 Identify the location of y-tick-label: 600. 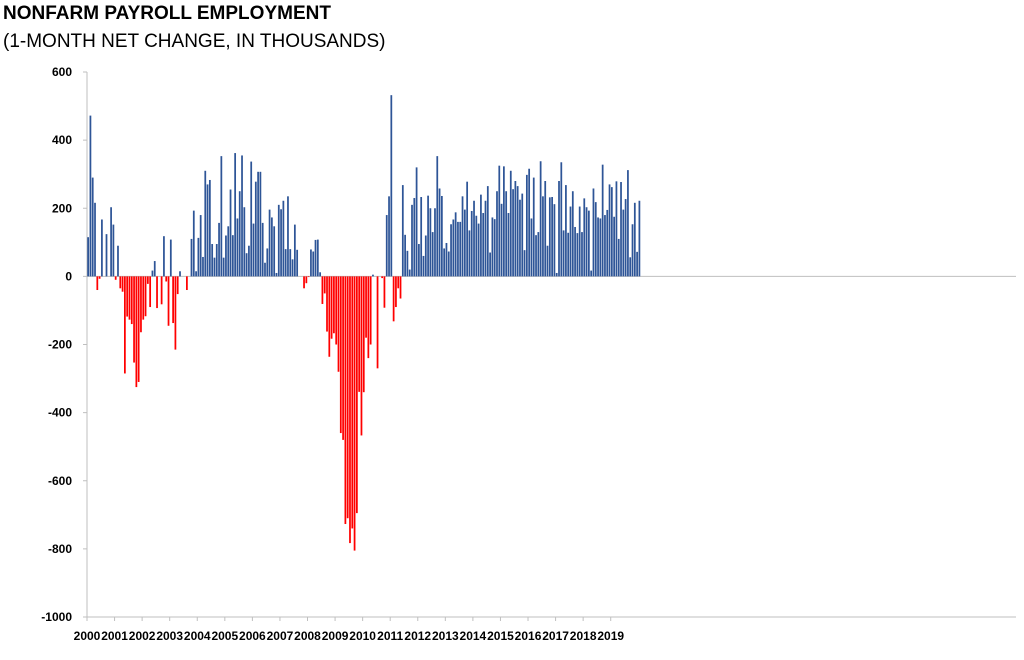
(62, 72).